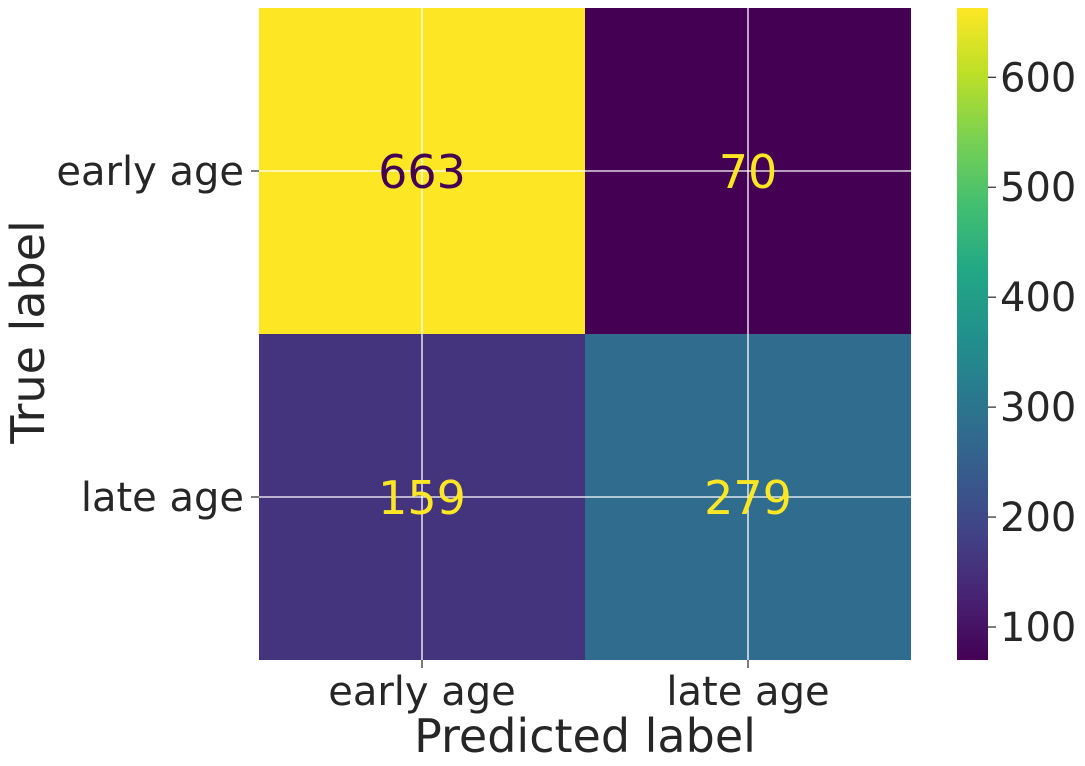 This screenshot has height=766, width=1085. Describe the element at coordinates (747, 692) in the screenshot. I see `x-tick-label: late age` at that location.